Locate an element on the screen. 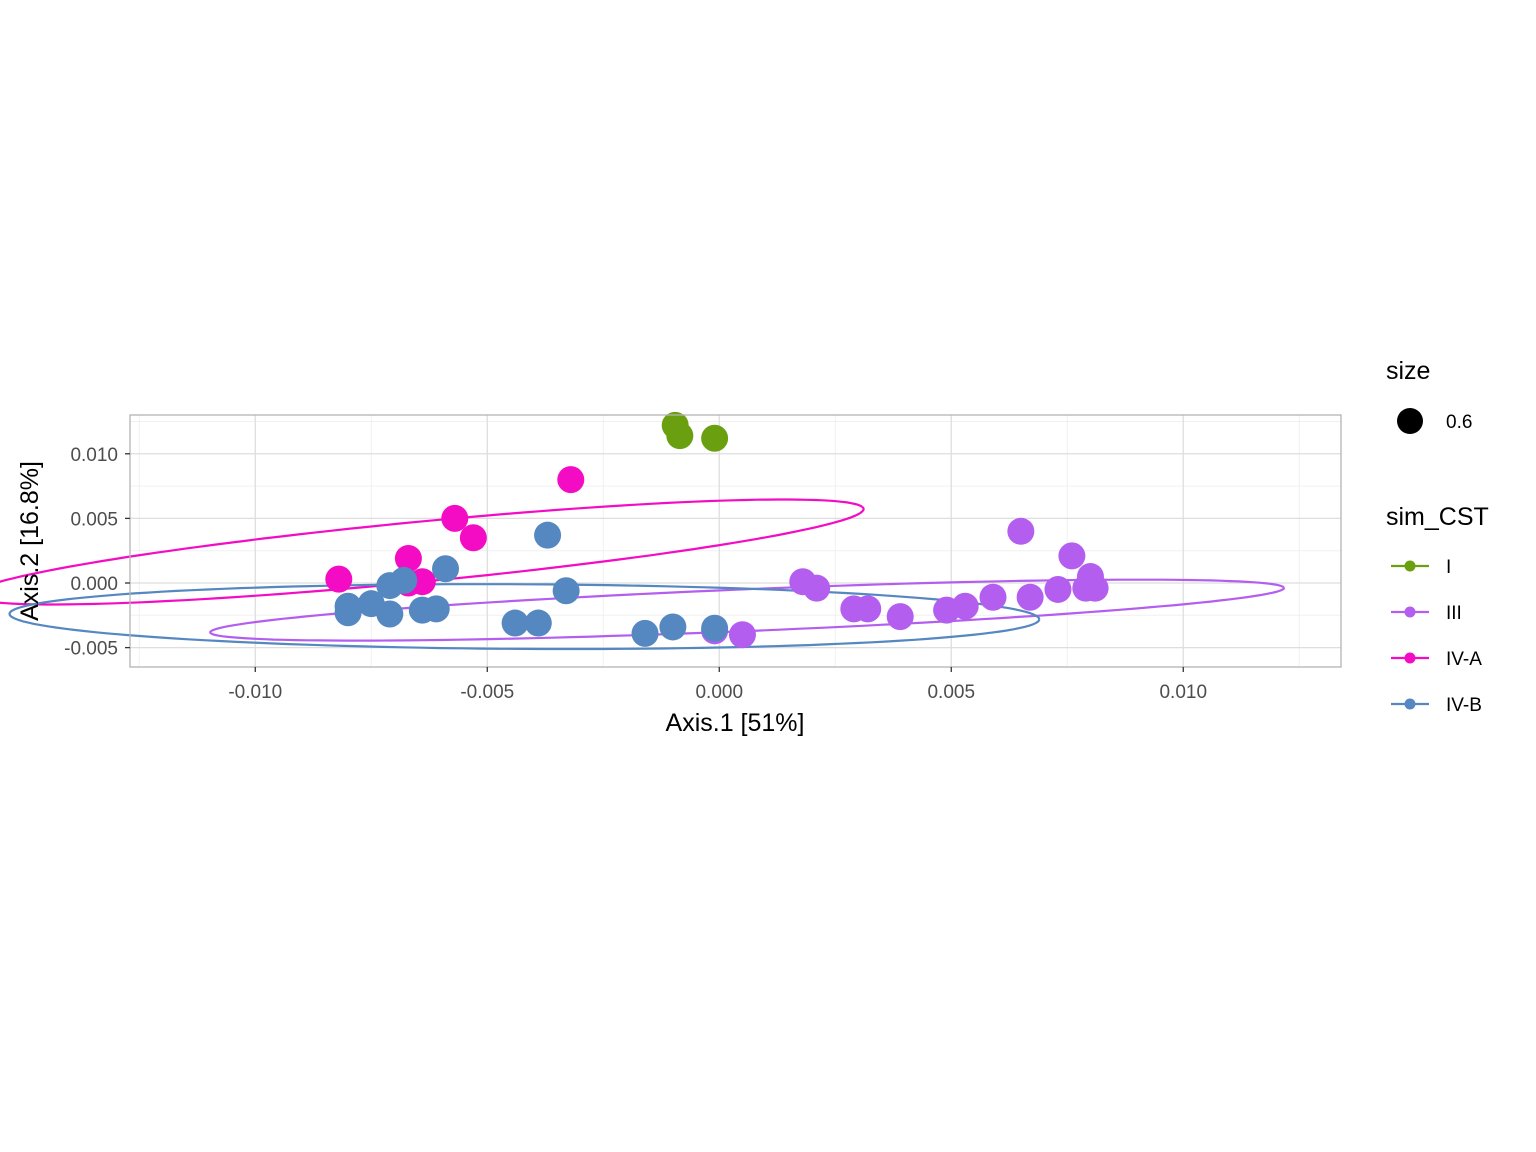 This screenshot has height=1152, width=1536. legend-label-i: I is located at coordinates (1448, 567).